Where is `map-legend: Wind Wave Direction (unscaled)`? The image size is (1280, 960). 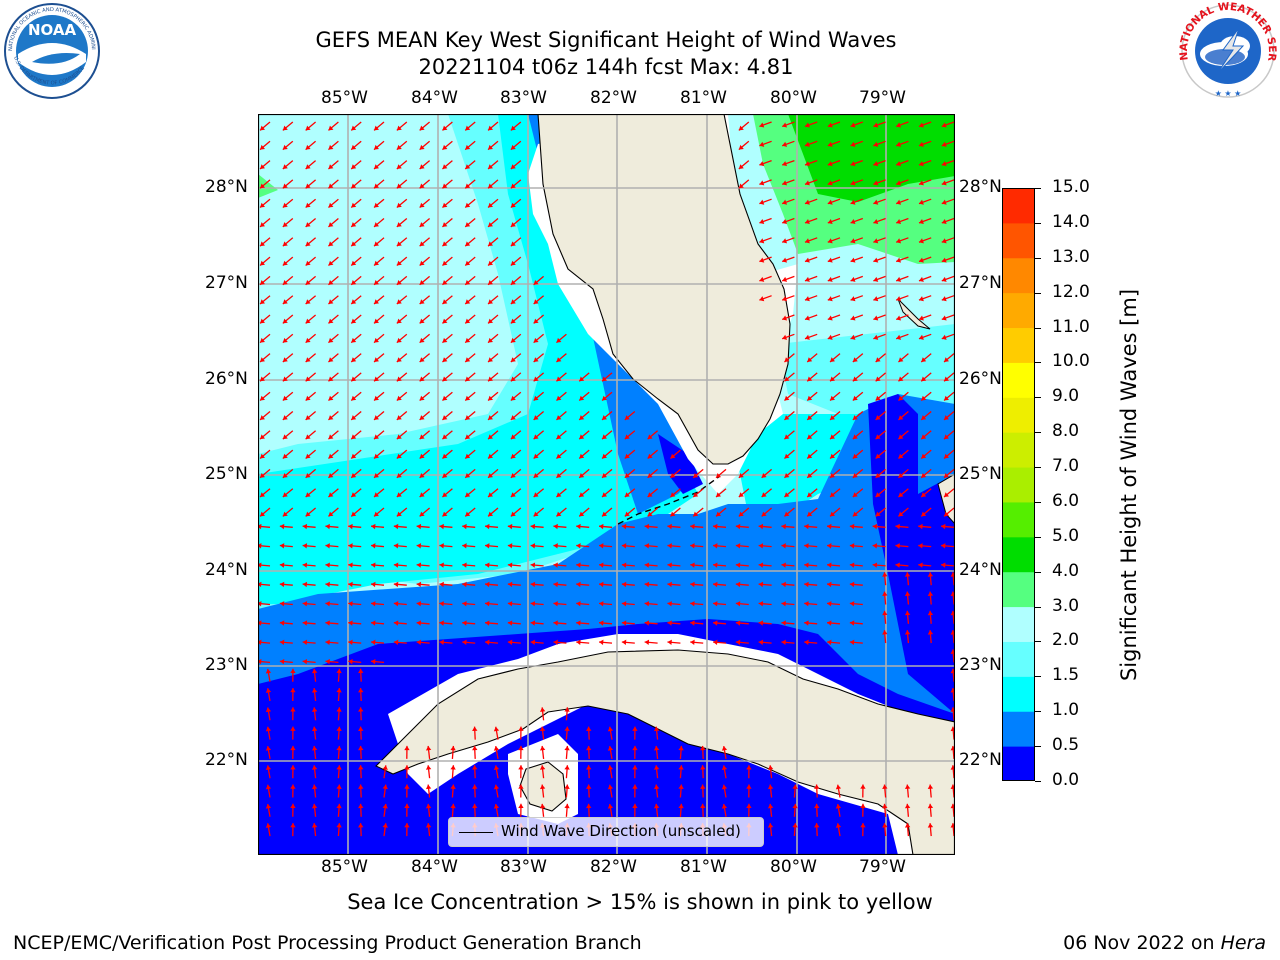 map-legend: Wind Wave Direction (unscaled) is located at coordinates (606, 832).